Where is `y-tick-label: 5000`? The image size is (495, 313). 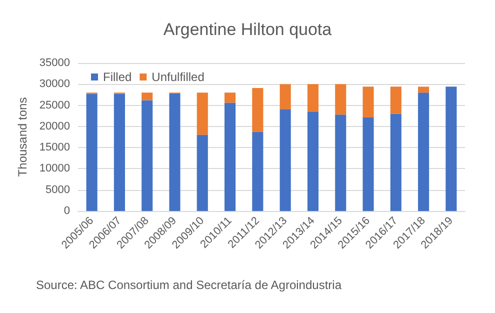
y-tick-label: 5000 is located at coordinates (58, 190).